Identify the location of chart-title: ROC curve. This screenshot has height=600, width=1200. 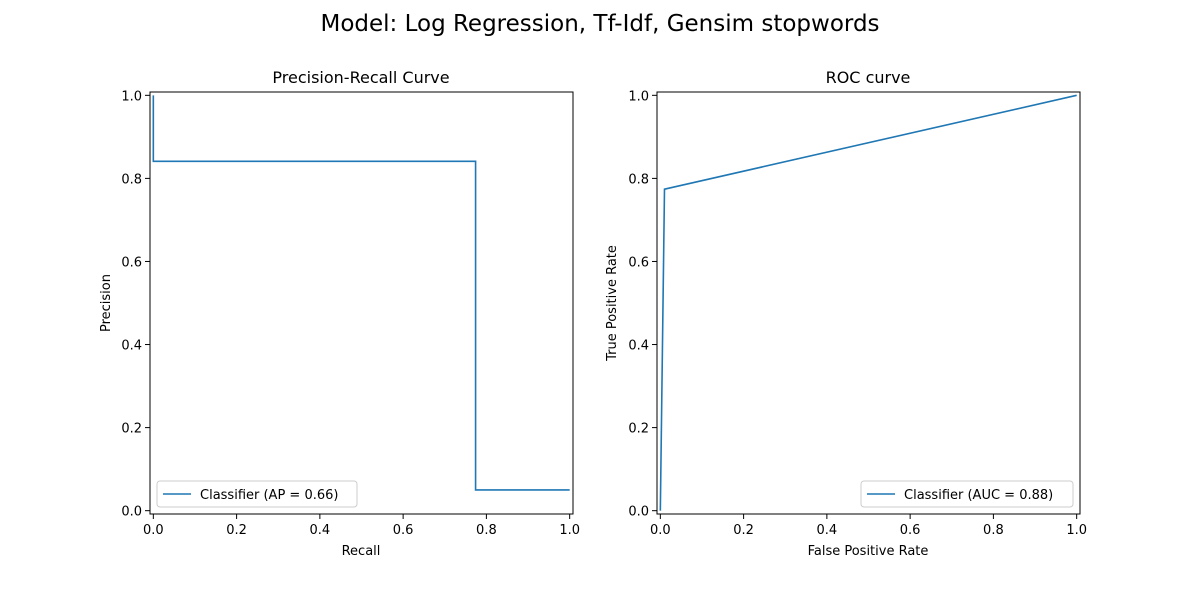
(868, 77).